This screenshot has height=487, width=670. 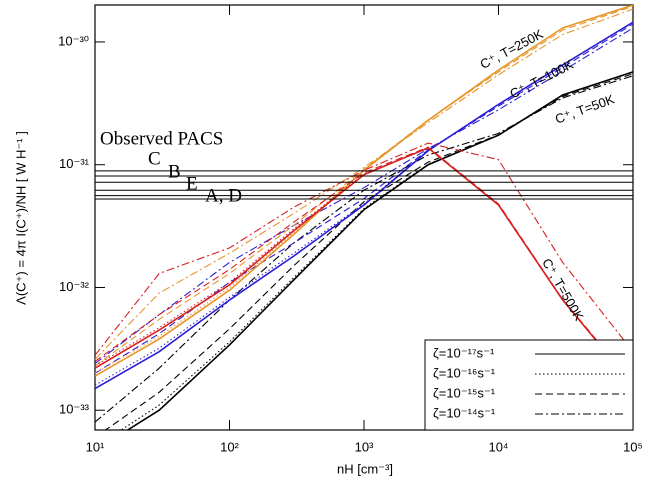 What do you see at coordinates (174, 171) in the screenshot?
I see `observed-name: B` at bounding box center [174, 171].